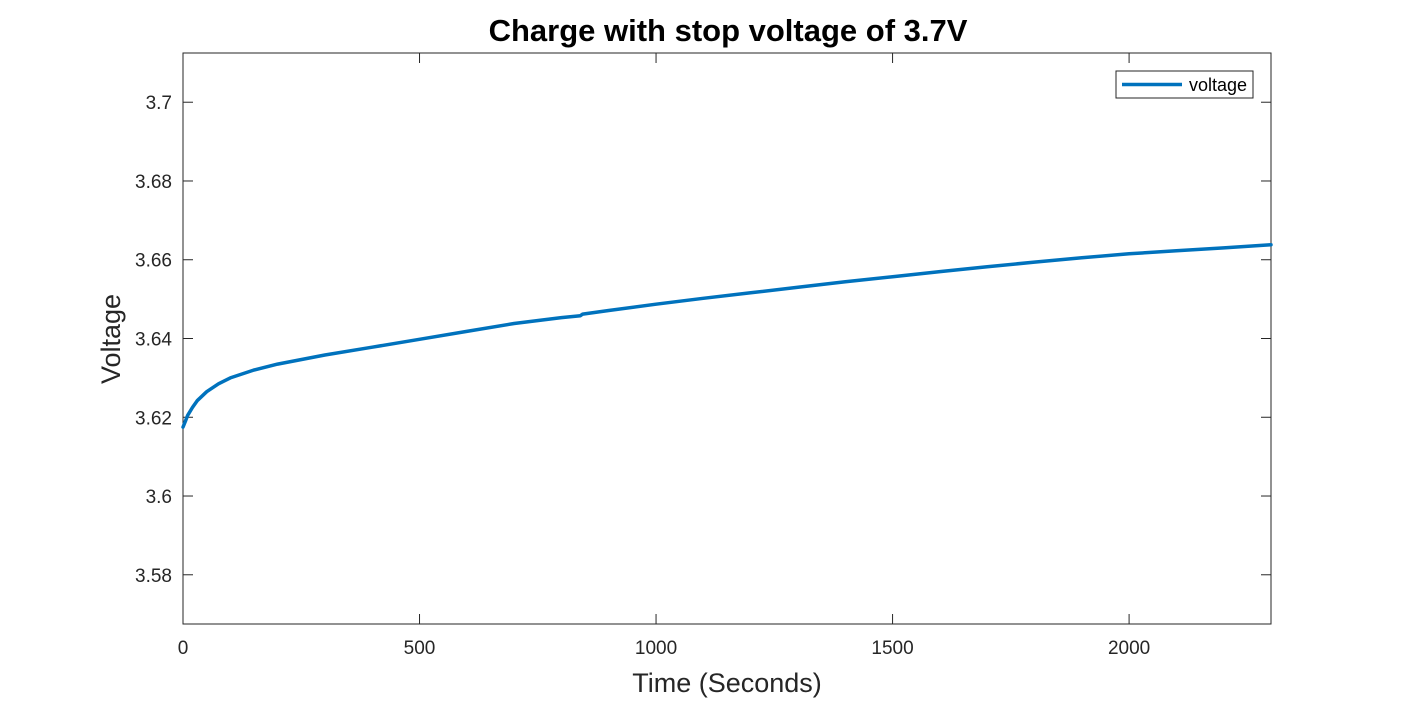 The width and height of the screenshot is (1406, 703). What do you see at coordinates (153, 182) in the screenshot?
I see `y-tick-label: 3.68` at bounding box center [153, 182].